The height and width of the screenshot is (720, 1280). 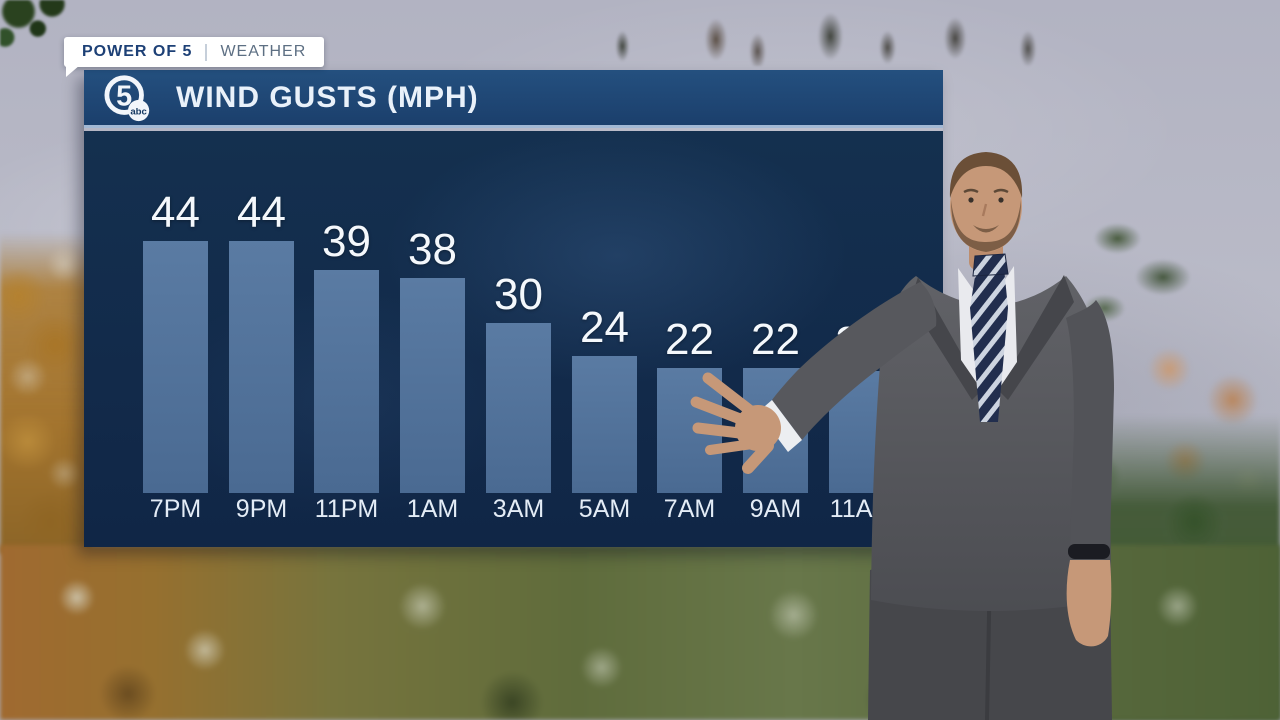 I want to click on bar-time-label: 7PM, so click(x=175, y=508).